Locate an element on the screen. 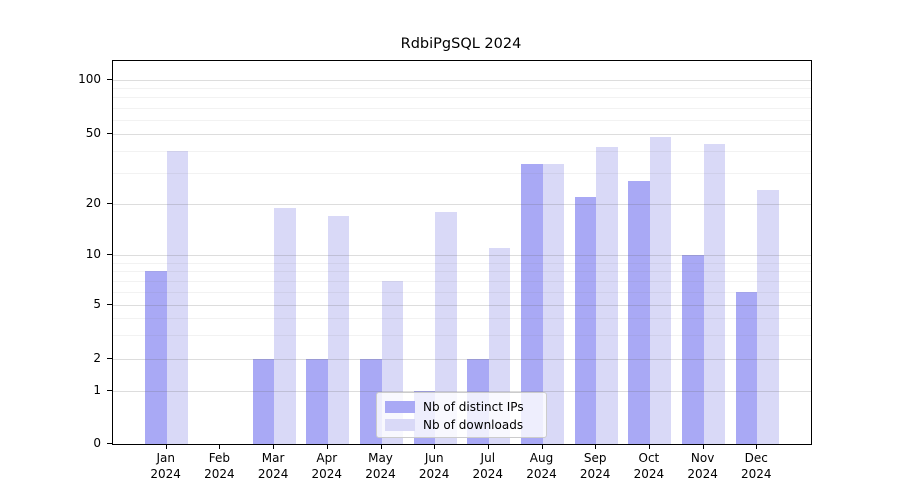 The image size is (900, 500). y-tick-label: 0 is located at coordinates (97, 443).